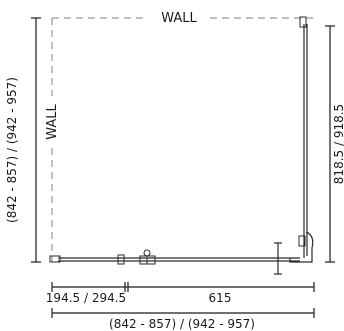 This screenshot has height=331, width=344. What do you see at coordinates (302, 241) in the screenshot?
I see `corner-hinge-block` at bounding box center [302, 241].